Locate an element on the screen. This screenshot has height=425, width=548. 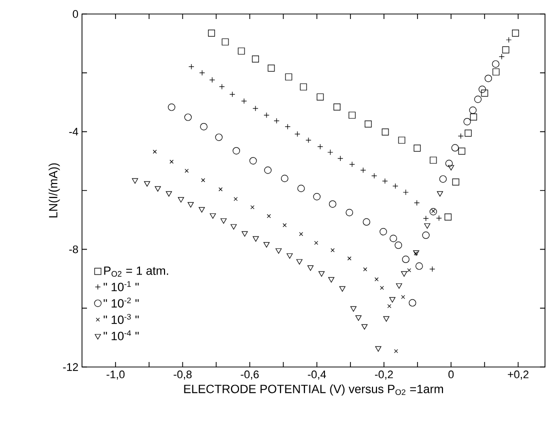
x-tick-label: -1,0 is located at coordinates (115, 375).